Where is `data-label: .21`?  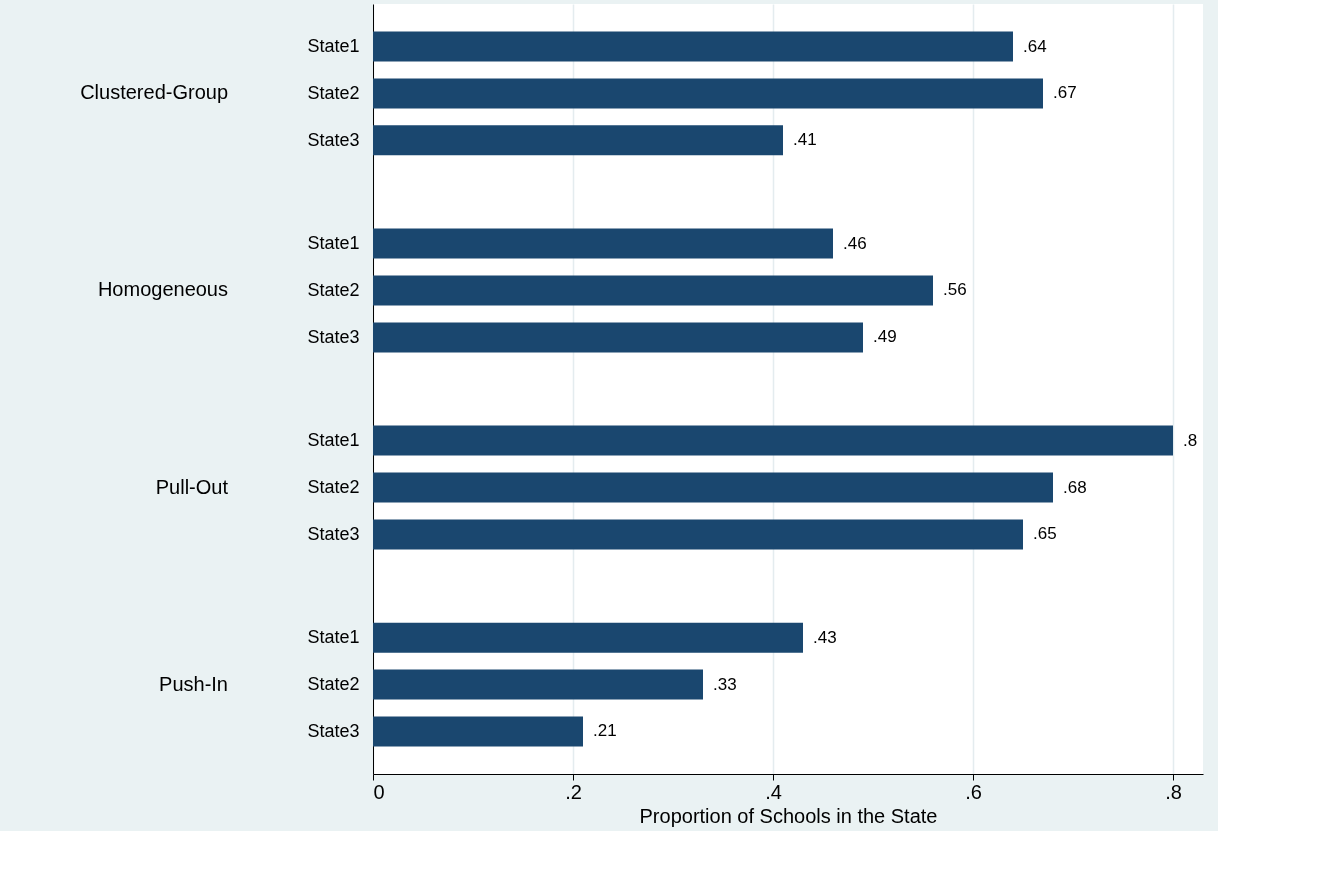 data-label: .21 is located at coordinates (605, 731).